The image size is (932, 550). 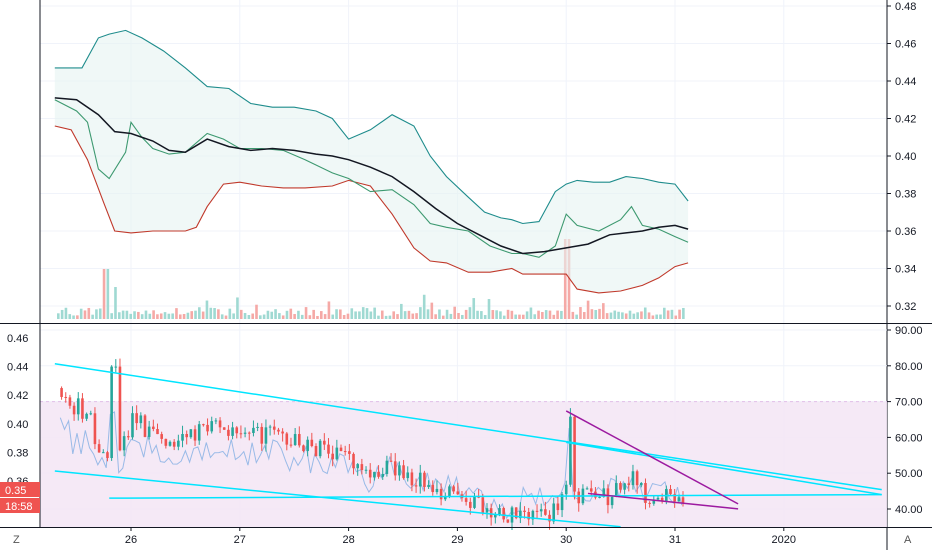 I want to click on osc-tick-label: 90.00, so click(x=909, y=331).